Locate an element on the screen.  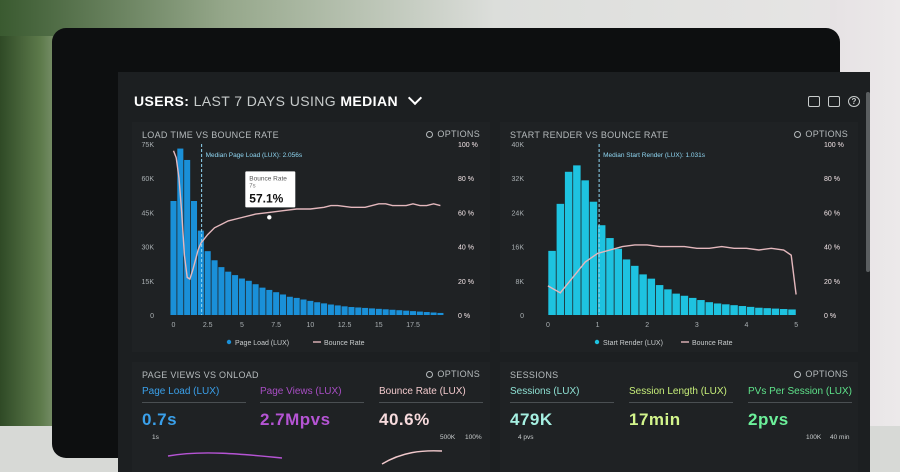
x-tick-label: 15 is located at coordinates (379, 325).